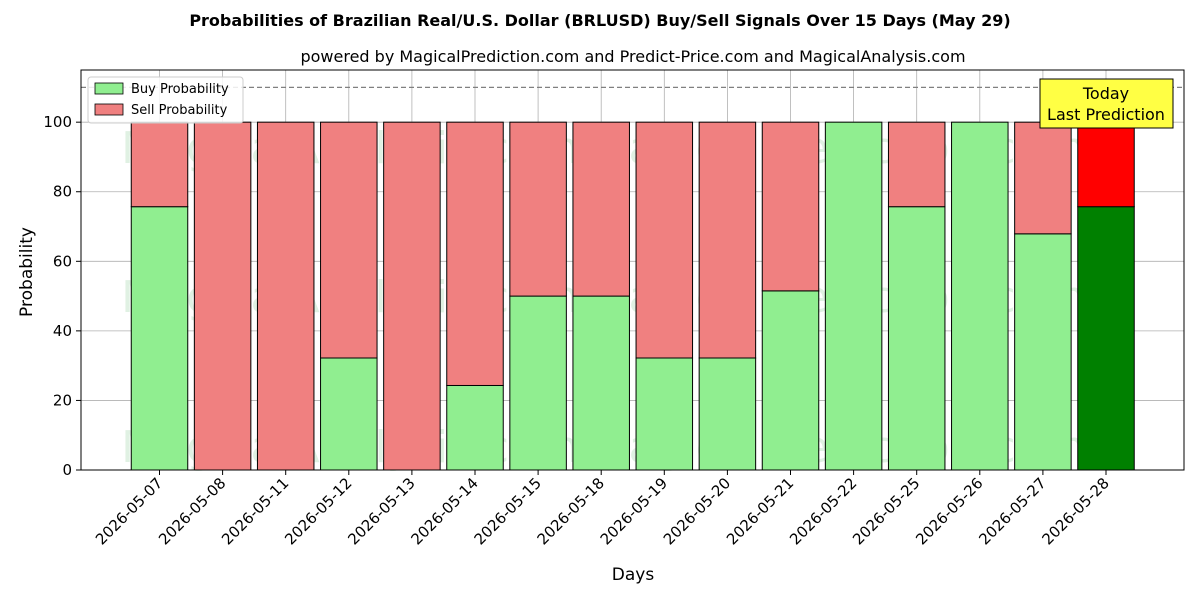  Describe the element at coordinates (67, 470) in the screenshot. I see `y-tick-label: 0` at that location.